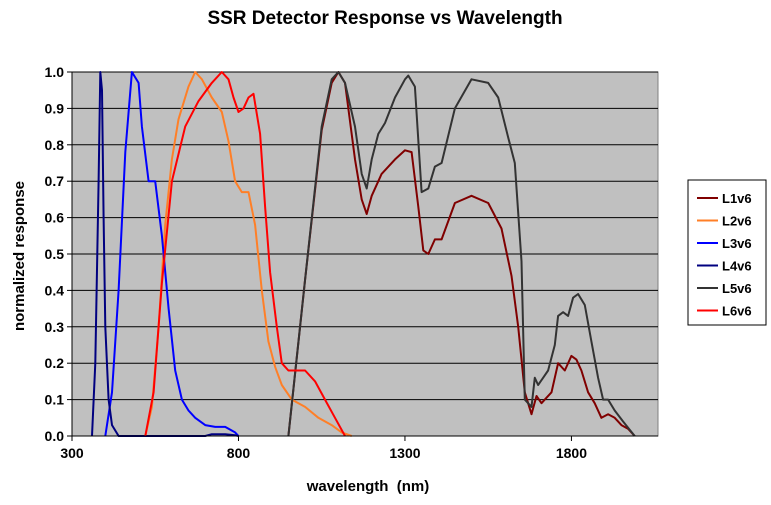  I want to click on series-line-l3v6, so click(172, 254).